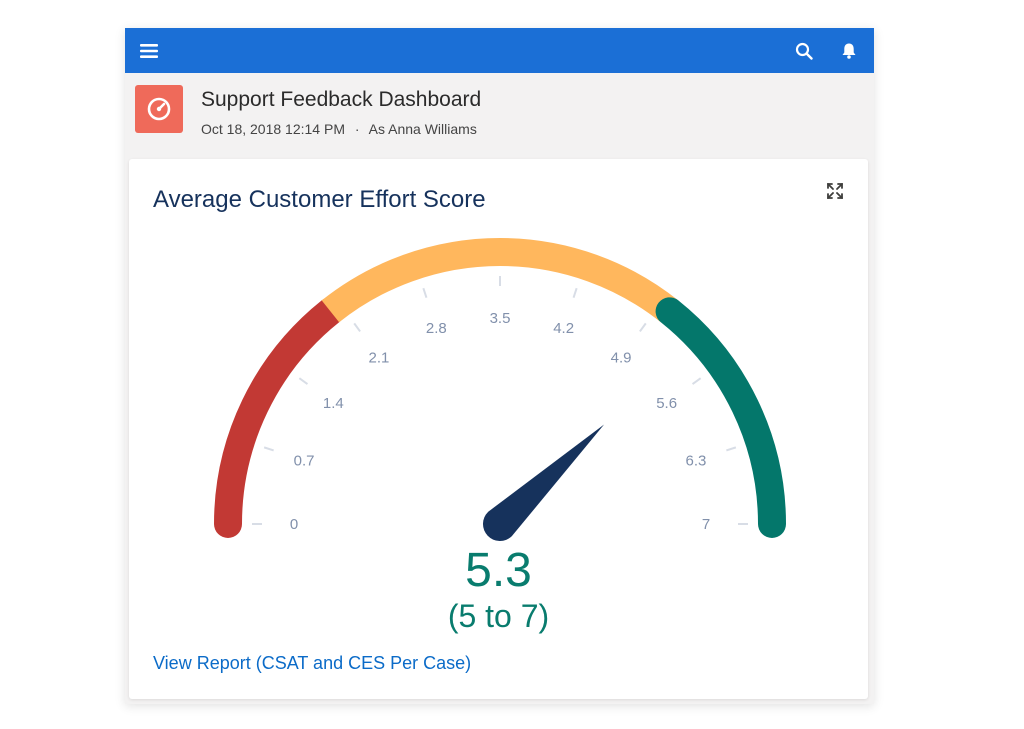  What do you see at coordinates (273, 129) in the screenshot?
I see `dashboard-timestamp: Oct 18, 2018 12:14 PM` at bounding box center [273, 129].